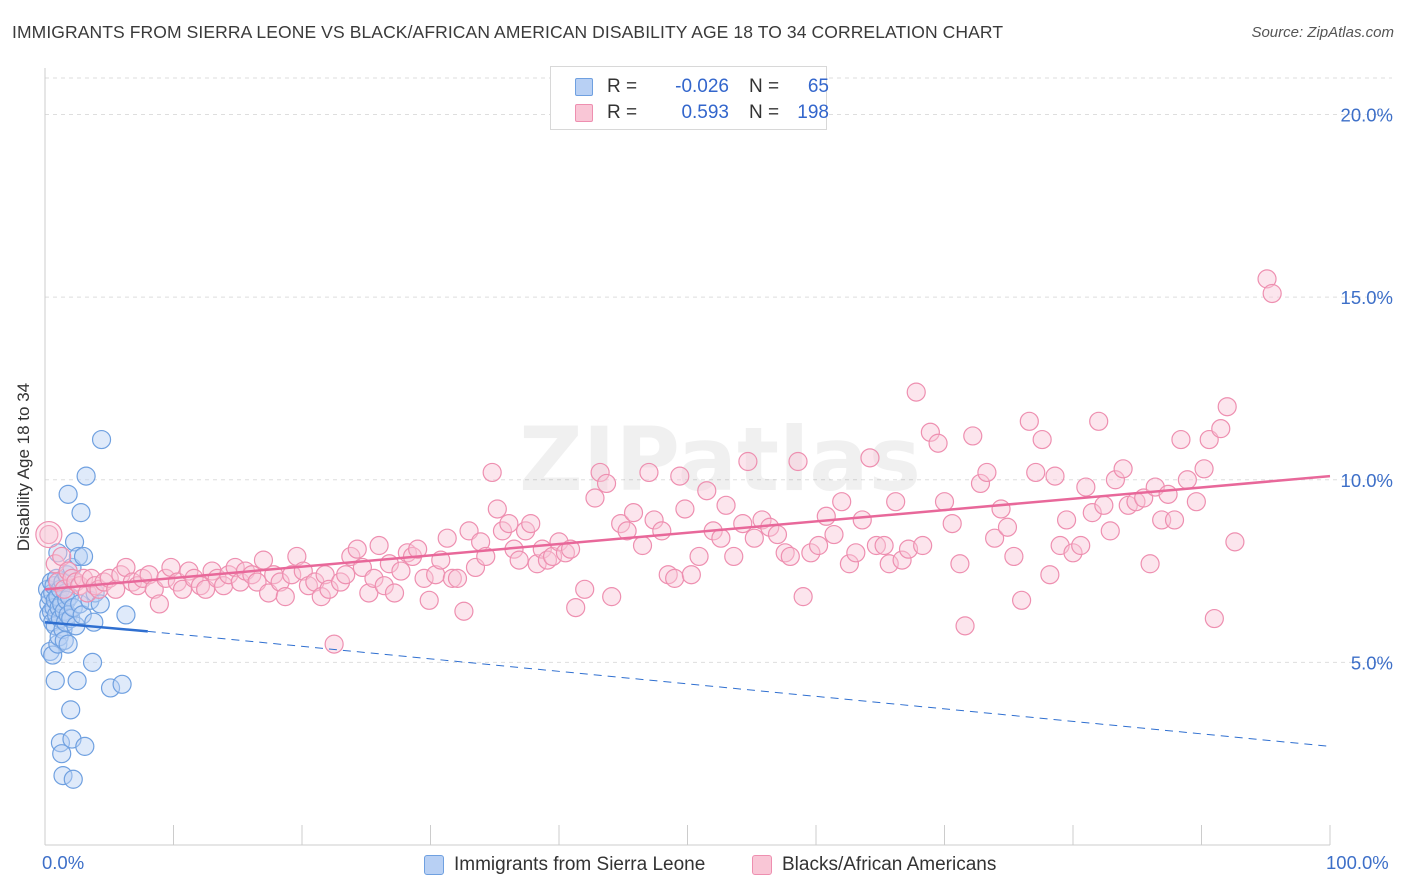 The height and width of the screenshot is (892, 1406). What do you see at coordinates (1372, 662) in the screenshot?
I see `y-tick-label: 5.0%` at bounding box center [1372, 662].